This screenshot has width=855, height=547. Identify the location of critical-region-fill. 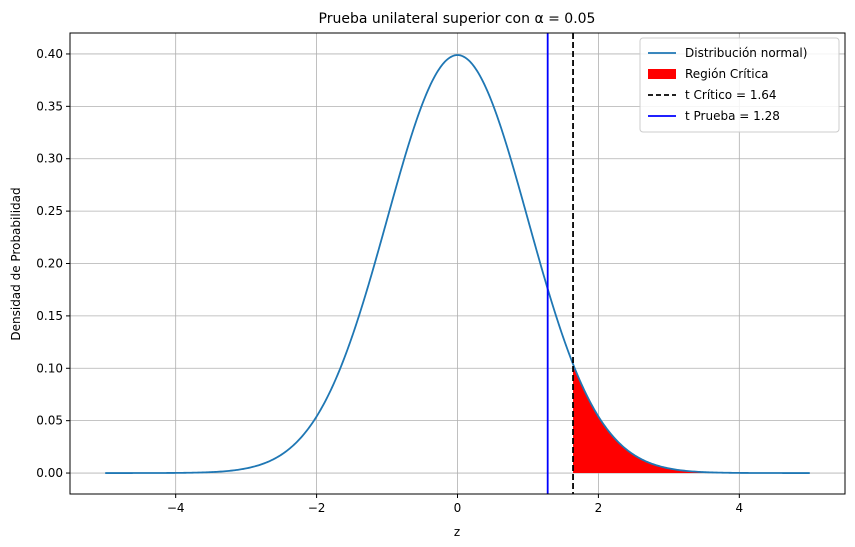
(691, 419).